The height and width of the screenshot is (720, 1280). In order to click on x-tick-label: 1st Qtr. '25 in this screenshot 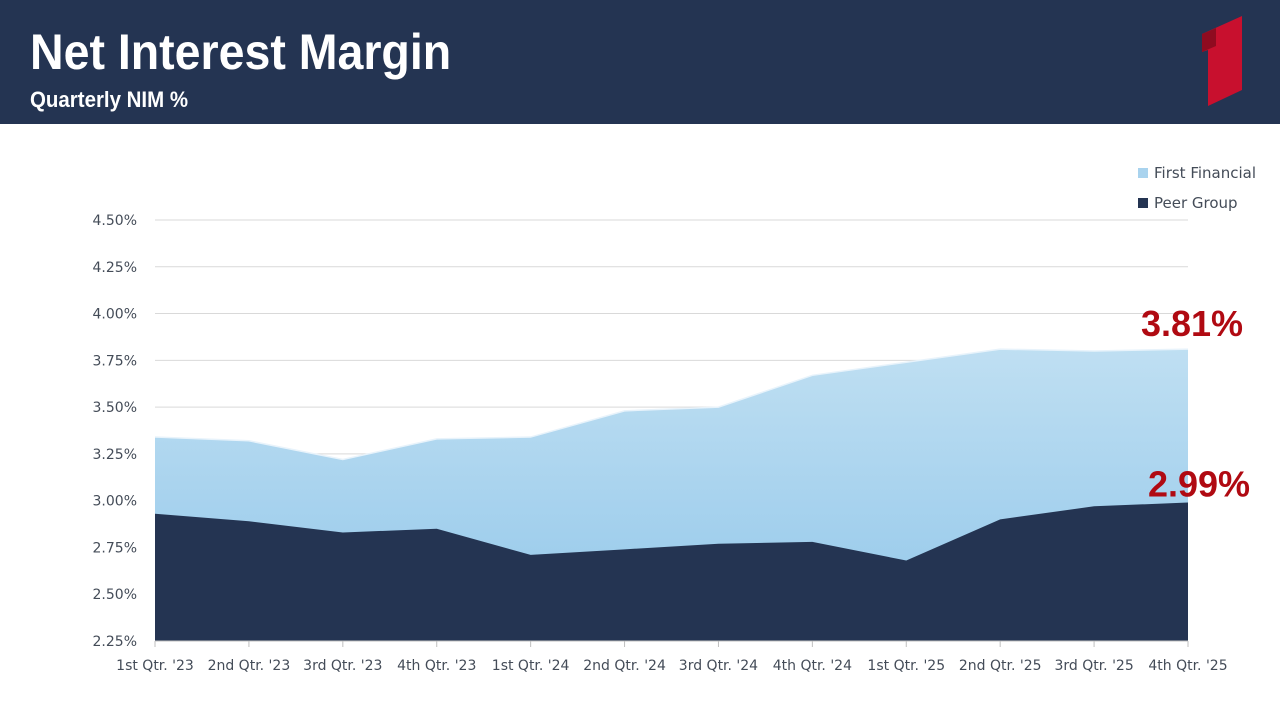, I will do `click(906, 666)`.